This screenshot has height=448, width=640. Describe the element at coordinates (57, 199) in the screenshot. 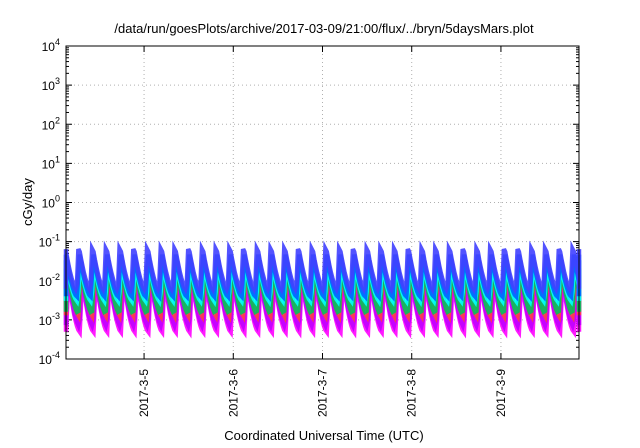

I see `y-tick-exponent: 0` at that location.